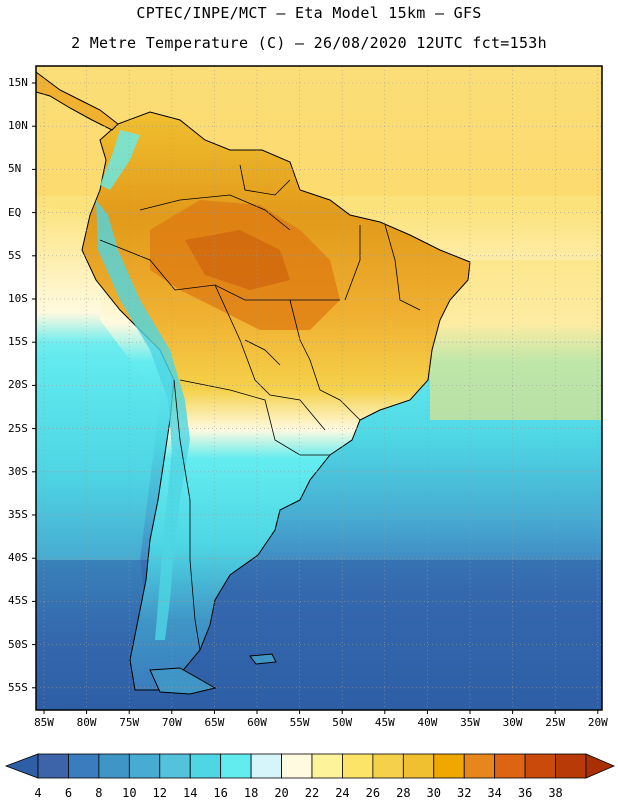  Describe the element at coordinates (555, 722) in the screenshot. I see `lon-label: 25W` at that location.